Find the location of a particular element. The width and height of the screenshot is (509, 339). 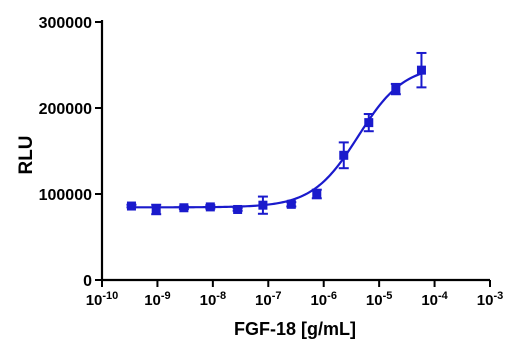

x-tick-label: 10⁻⁶ is located at coordinates (323, 299).